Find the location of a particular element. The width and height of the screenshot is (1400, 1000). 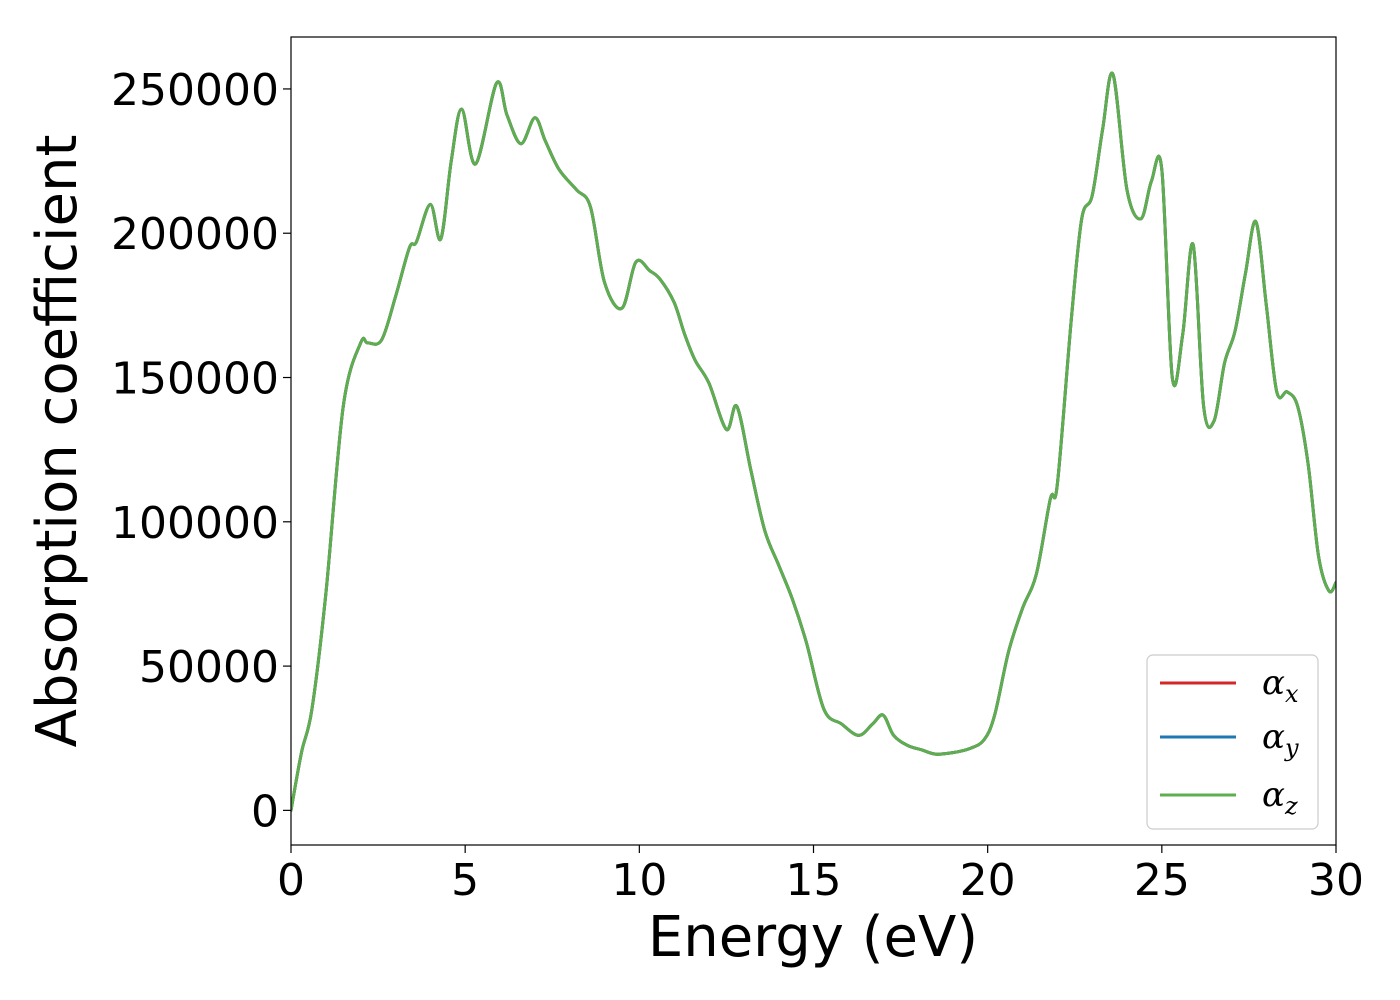

y-tick-label: 0 is located at coordinates (265, 811).